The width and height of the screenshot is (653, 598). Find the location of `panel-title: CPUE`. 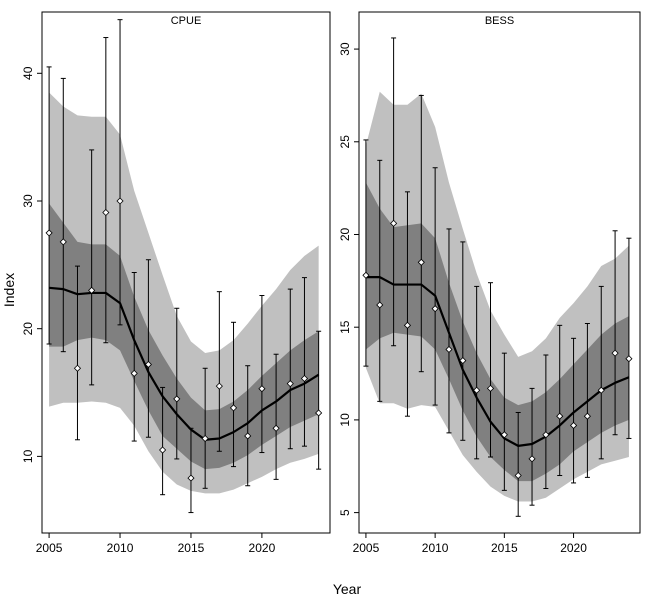

panel-title: CPUE is located at coordinates (186, 21).